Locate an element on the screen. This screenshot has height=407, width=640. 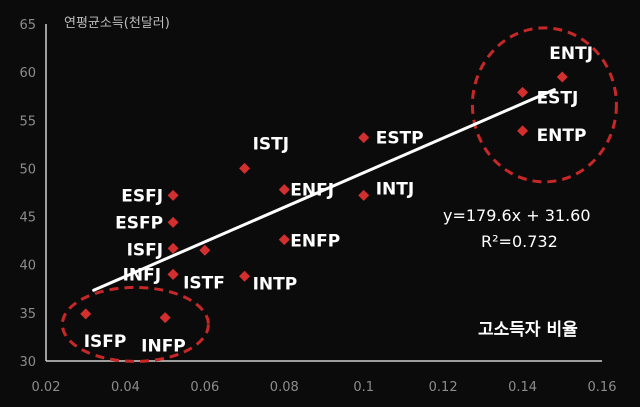
data-point-istj is located at coordinates (245, 168).